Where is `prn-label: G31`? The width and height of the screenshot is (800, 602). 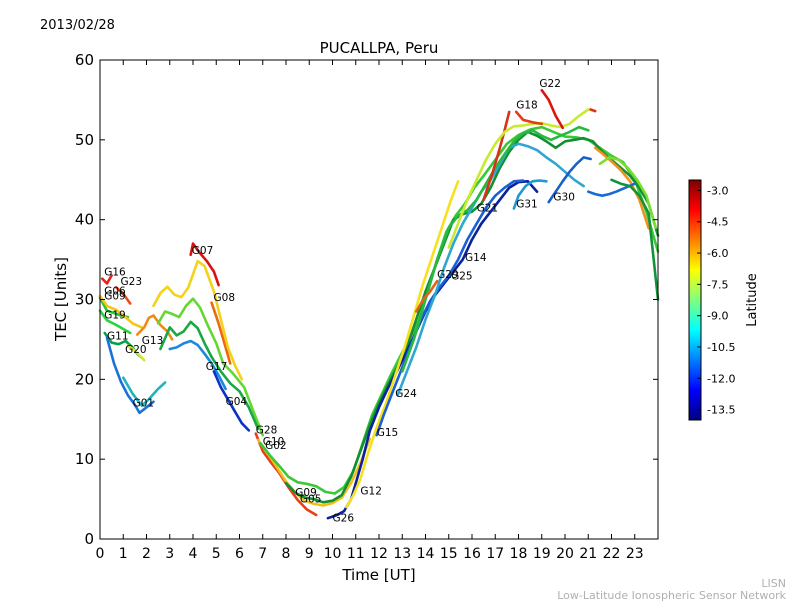 prn-label: G31 is located at coordinates (527, 205).